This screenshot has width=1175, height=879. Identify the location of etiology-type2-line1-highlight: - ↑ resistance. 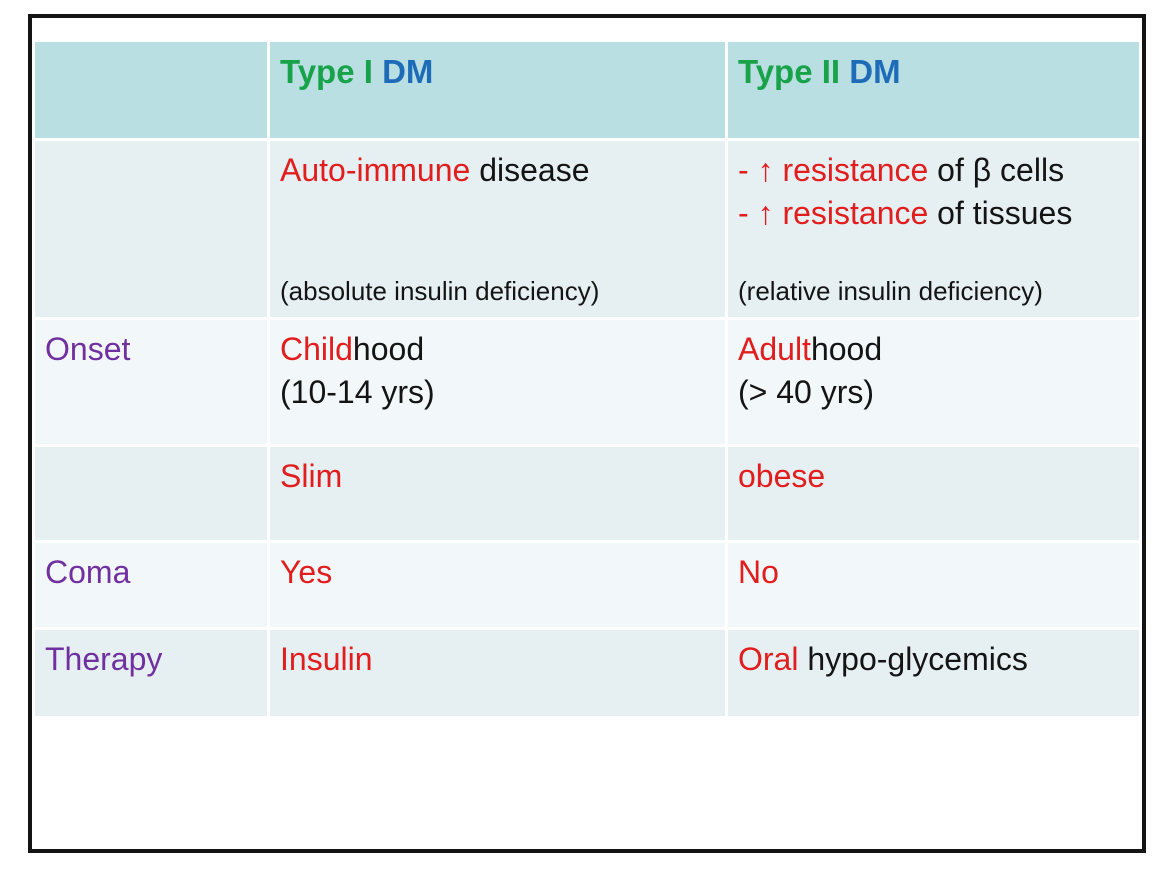
(833, 170).